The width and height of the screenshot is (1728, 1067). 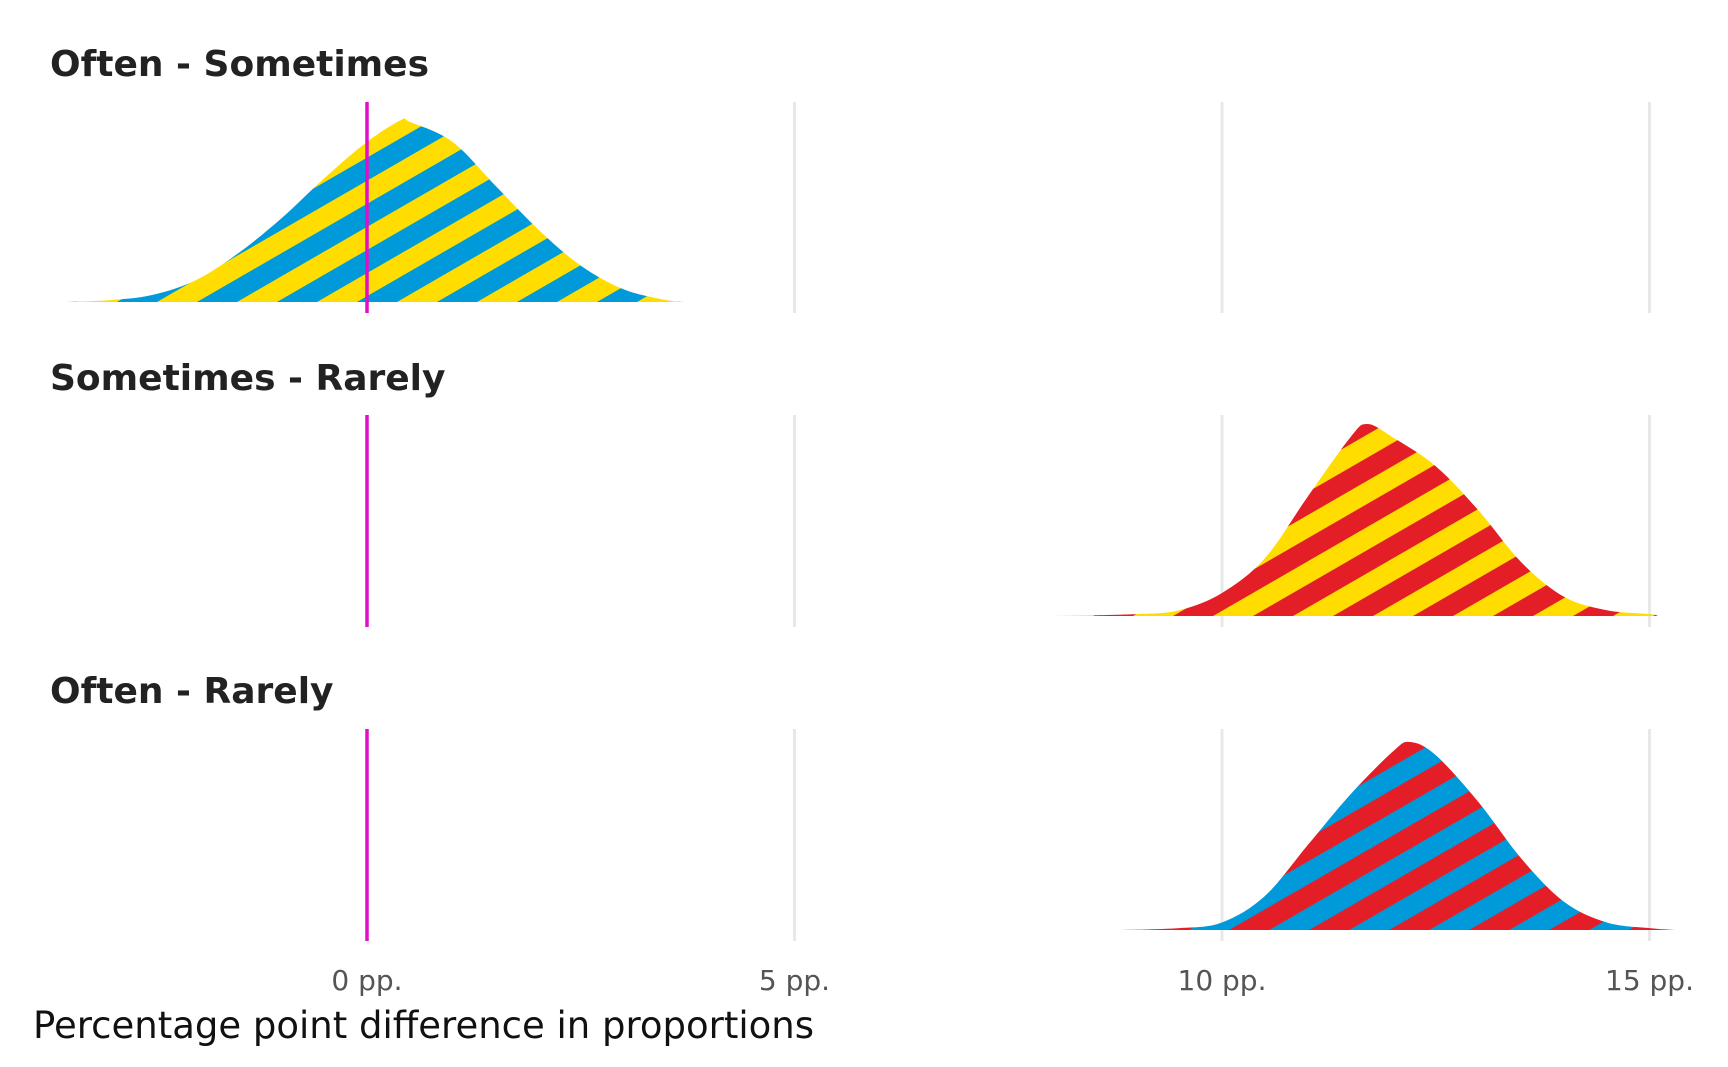 I want to click on x-tick-label: 10 pp., so click(x=1222, y=980).